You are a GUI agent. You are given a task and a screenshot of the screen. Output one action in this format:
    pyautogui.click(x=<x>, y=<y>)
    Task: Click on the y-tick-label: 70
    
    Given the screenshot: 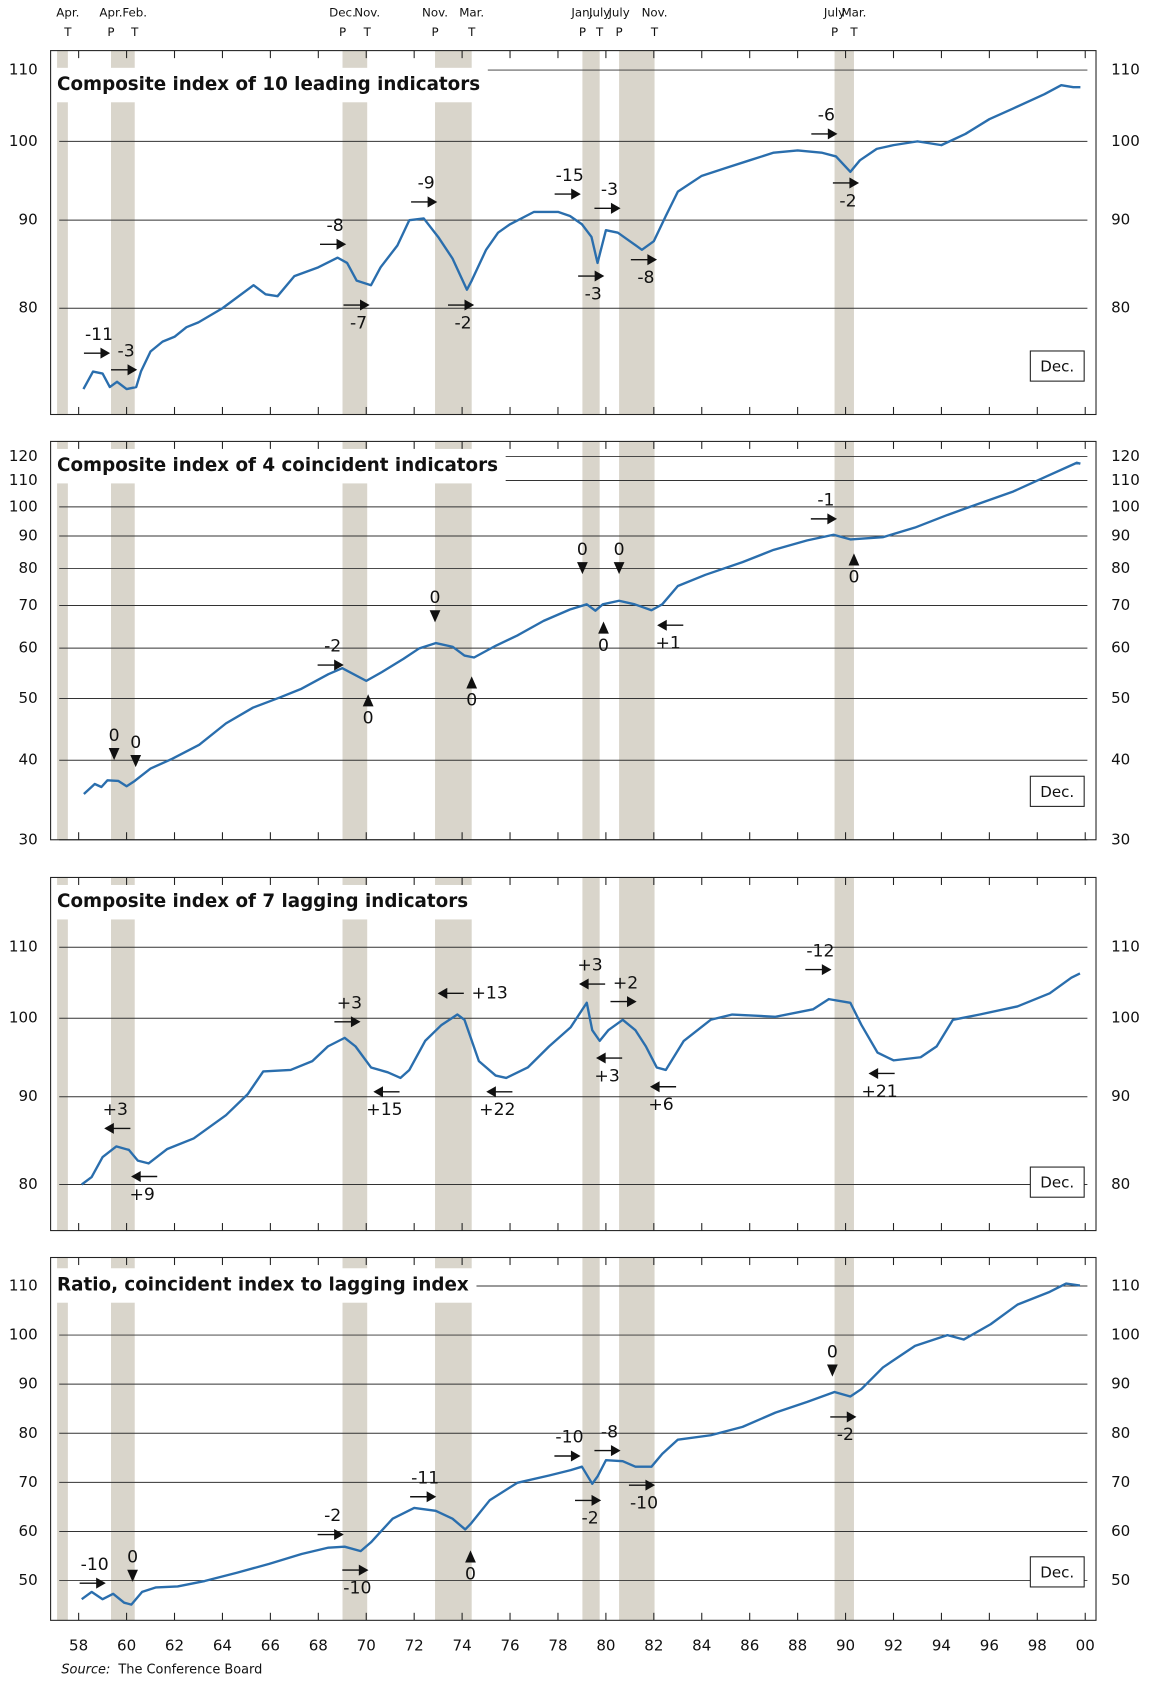 What is the action you would take?
    pyautogui.click(x=28, y=605)
    